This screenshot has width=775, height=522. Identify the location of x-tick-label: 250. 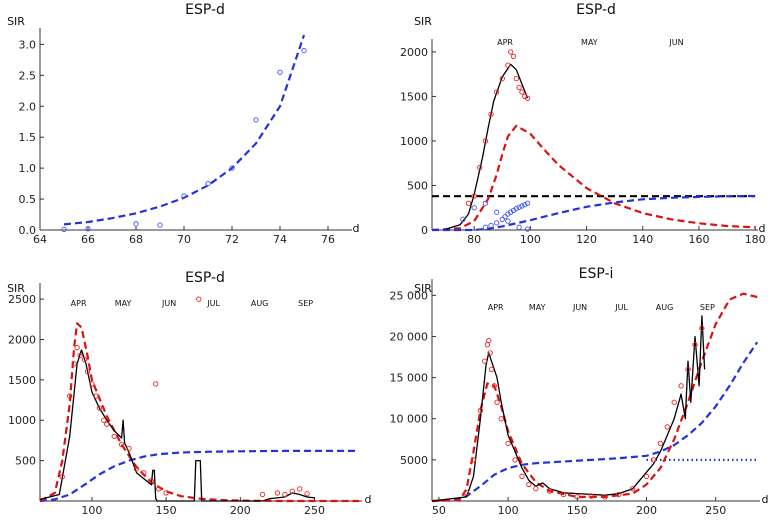
(314, 510).